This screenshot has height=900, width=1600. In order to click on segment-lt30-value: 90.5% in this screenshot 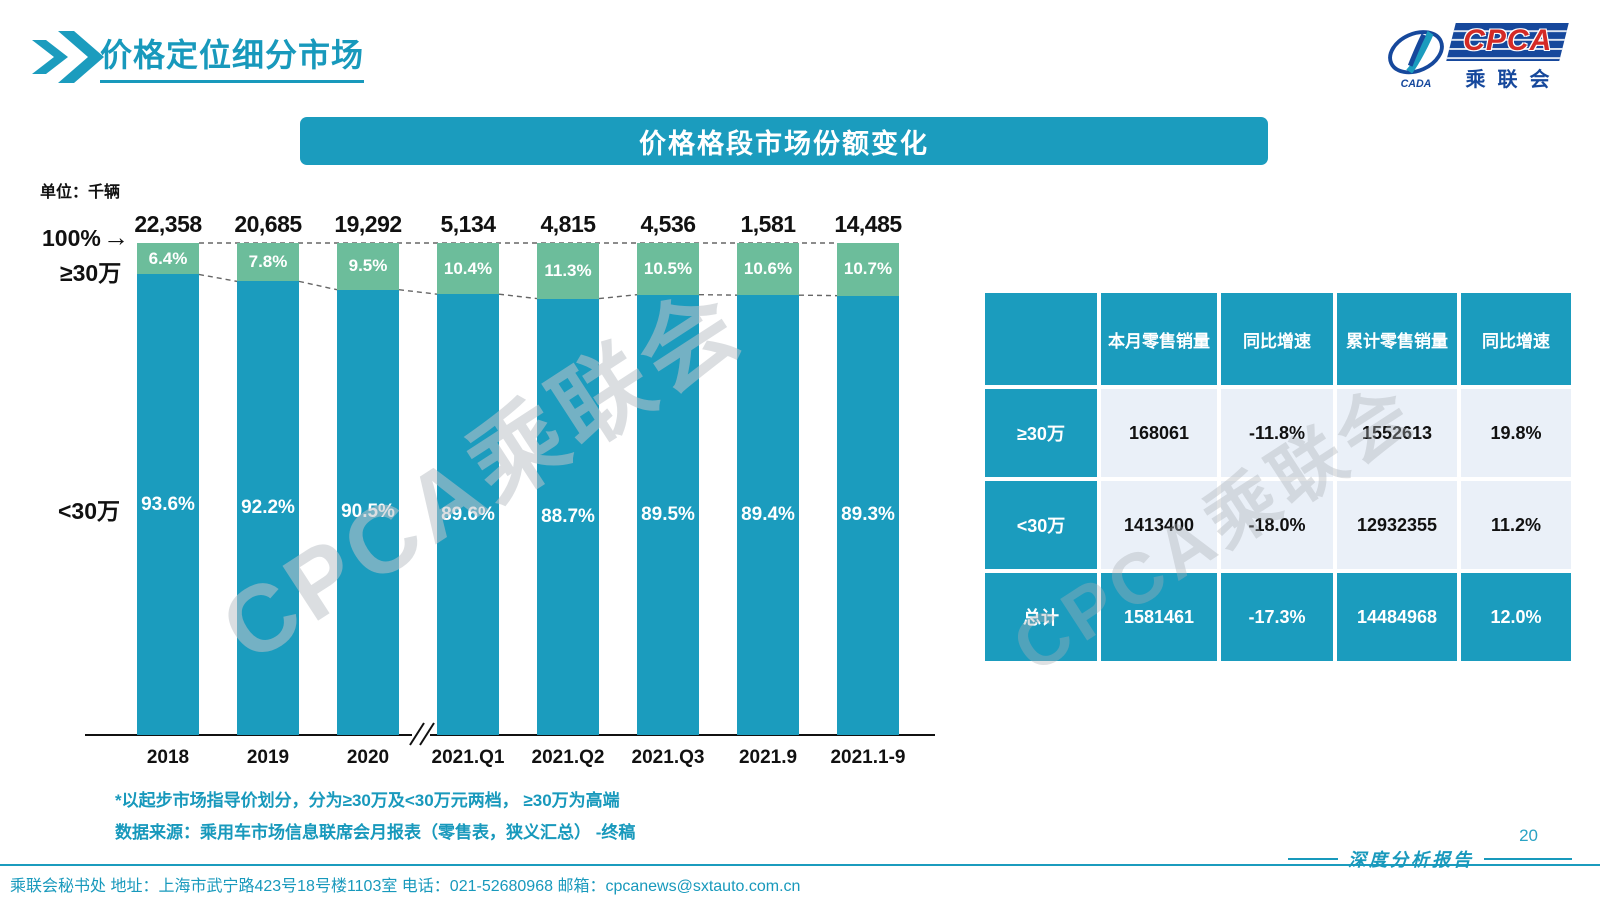, I will do `click(368, 512)`.